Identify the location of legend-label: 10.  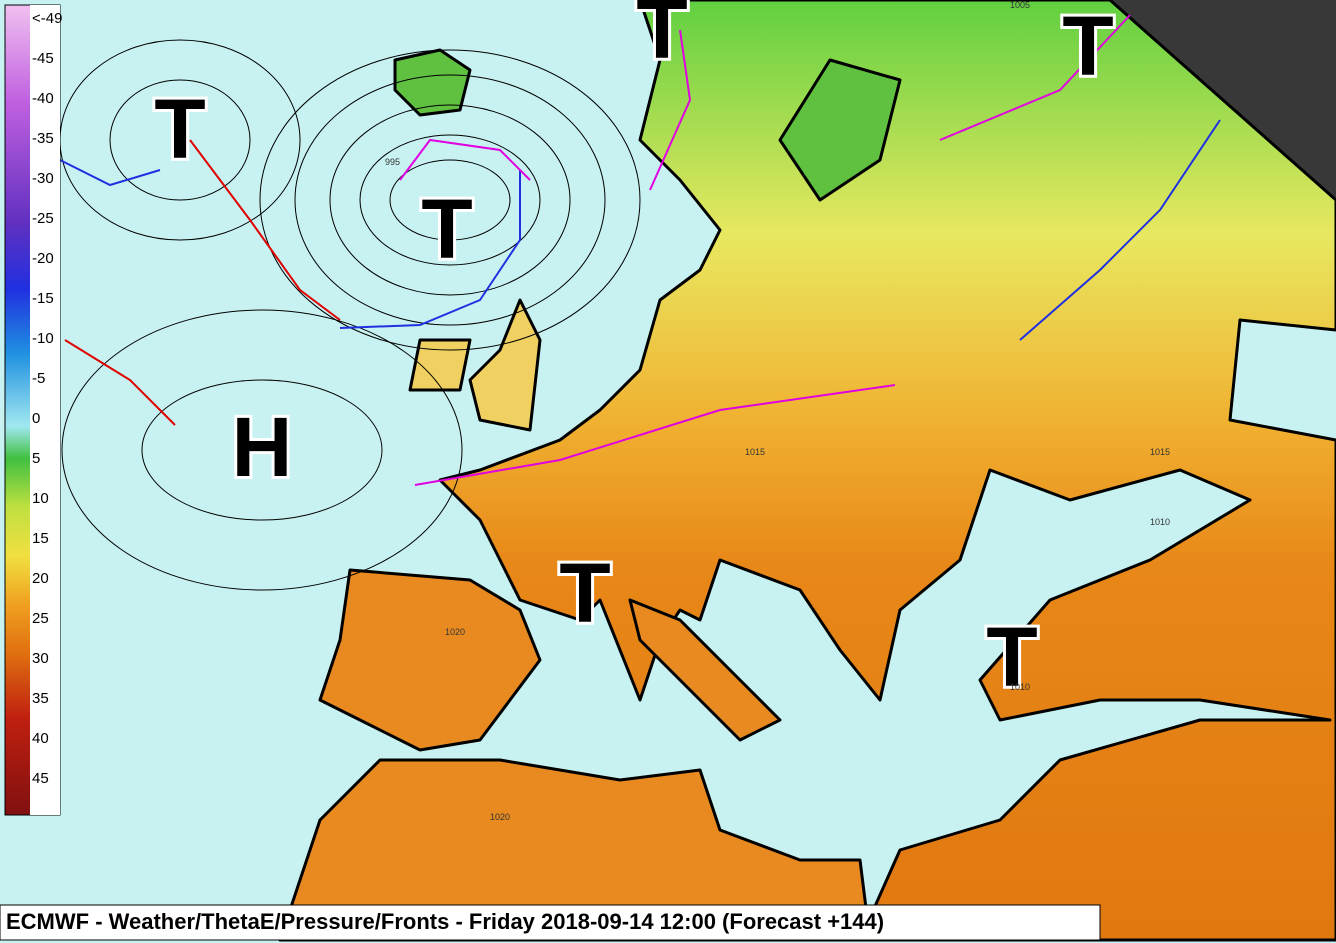
(40, 498).